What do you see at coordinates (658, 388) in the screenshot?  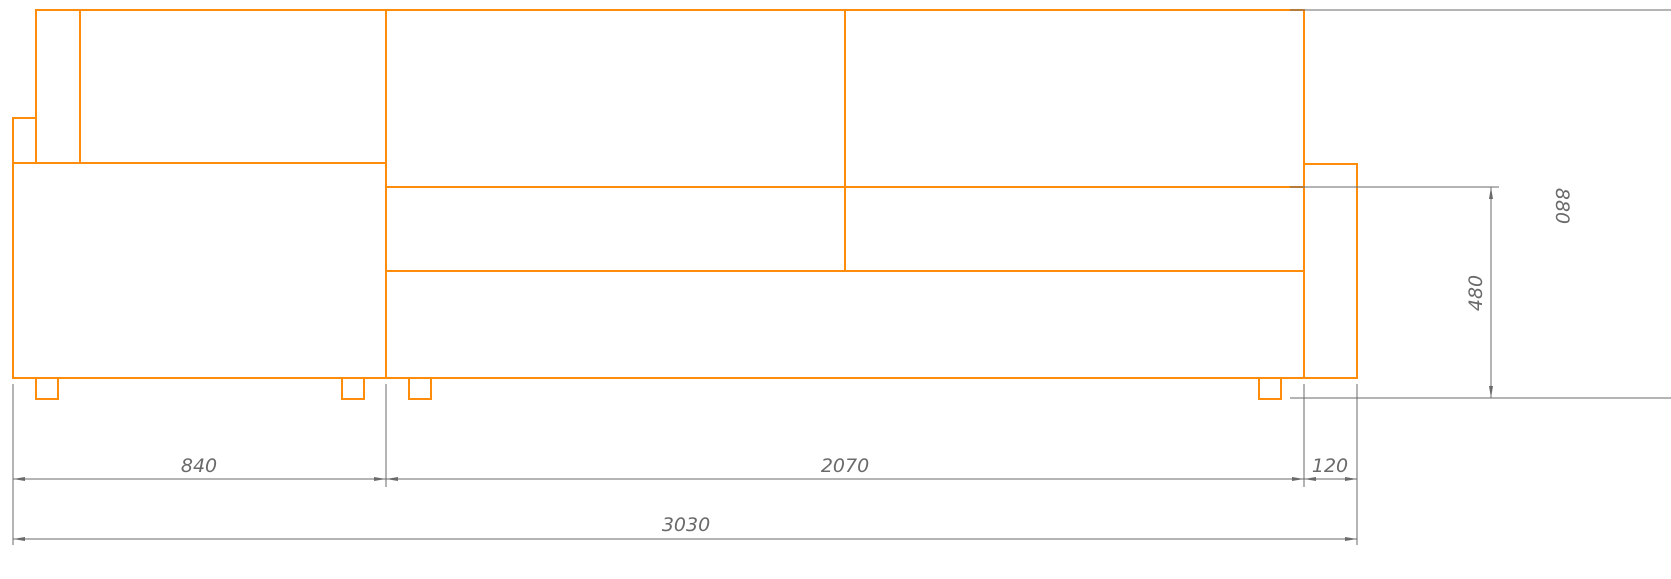 I see `sofa-feet` at bounding box center [658, 388].